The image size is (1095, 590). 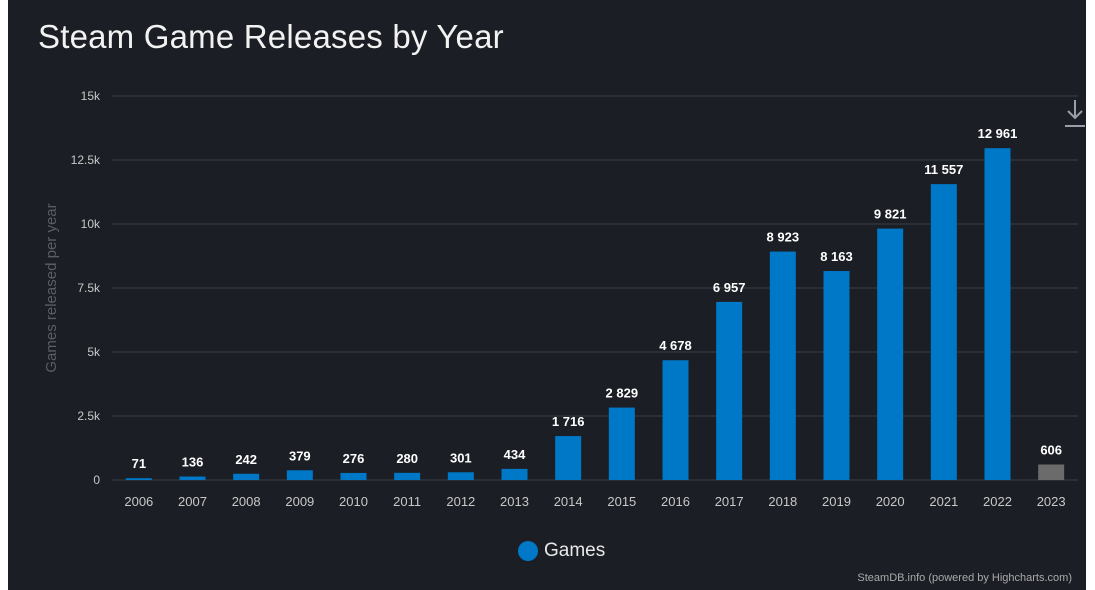 What do you see at coordinates (568, 458) in the screenshot?
I see `bar-2014` at bounding box center [568, 458].